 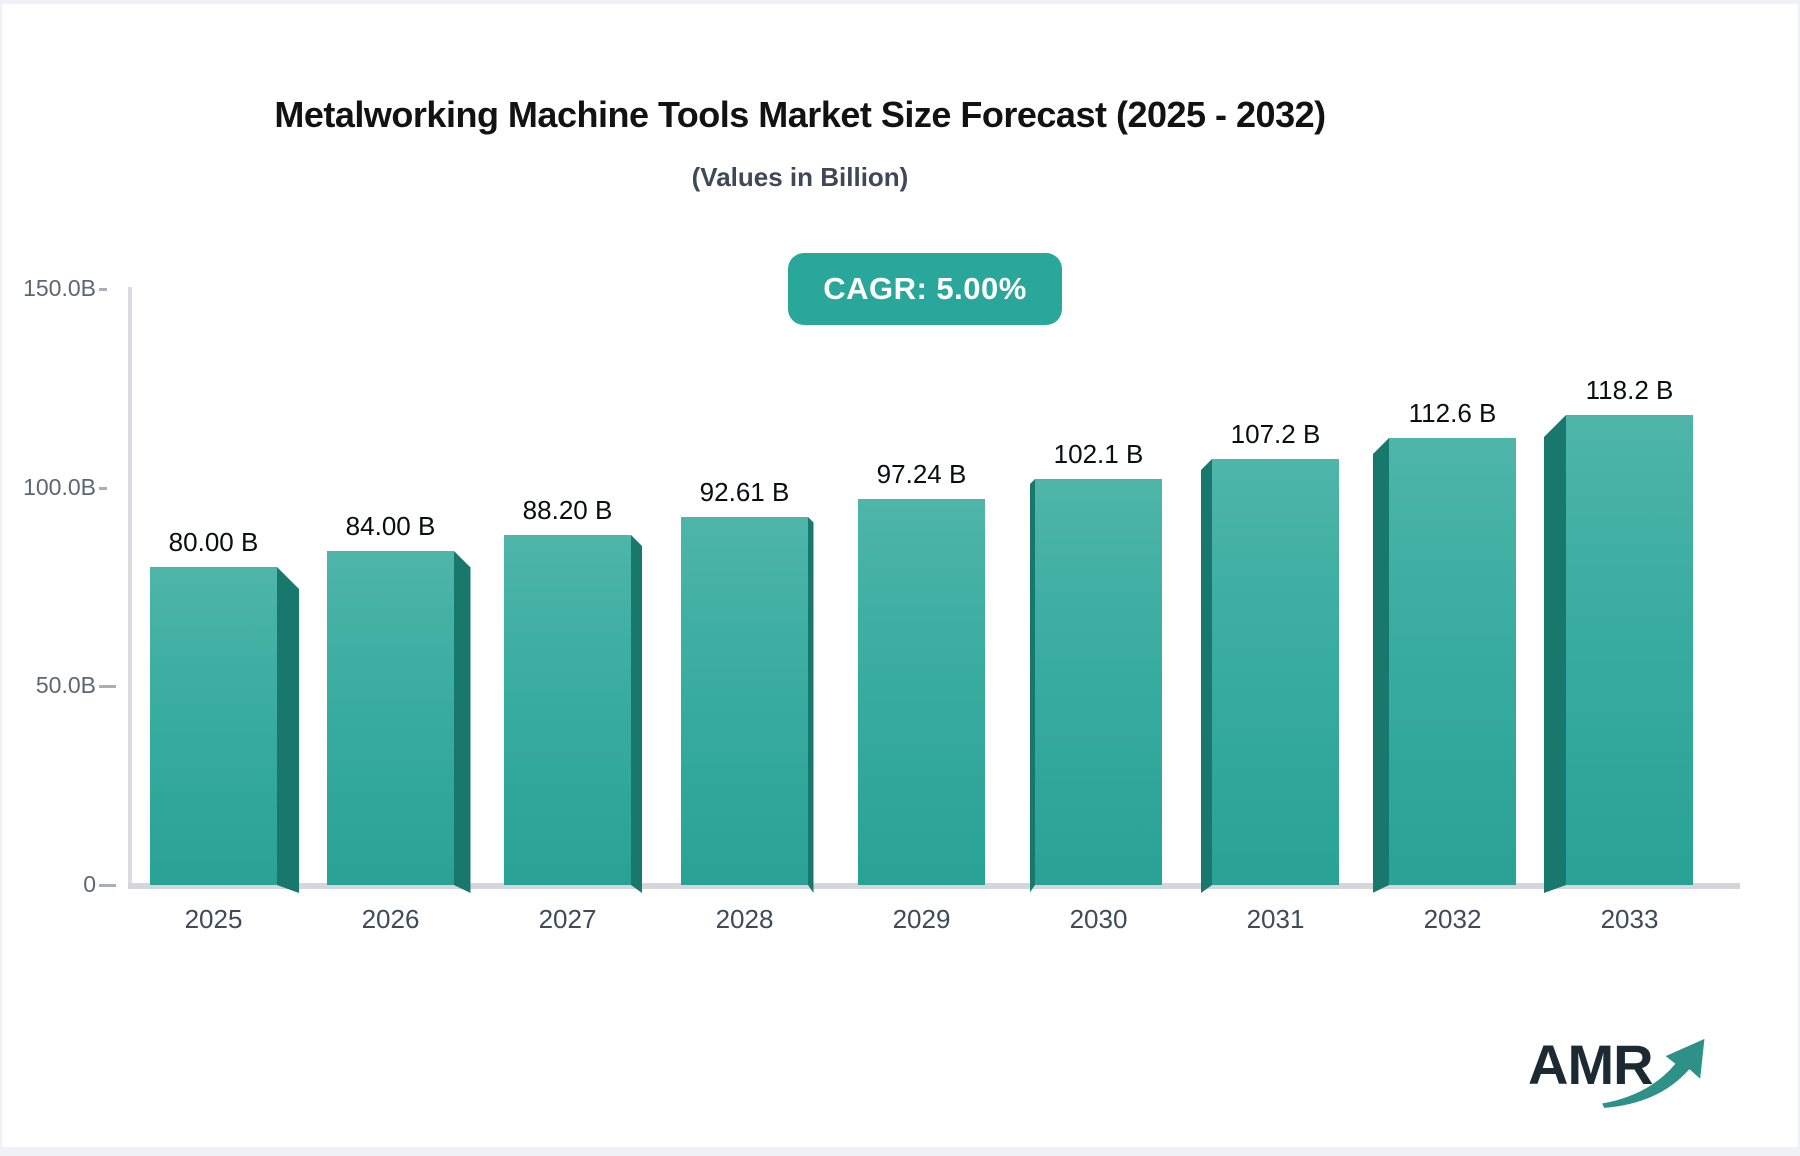 I want to click on bar-2032, so click(x=1452, y=661).